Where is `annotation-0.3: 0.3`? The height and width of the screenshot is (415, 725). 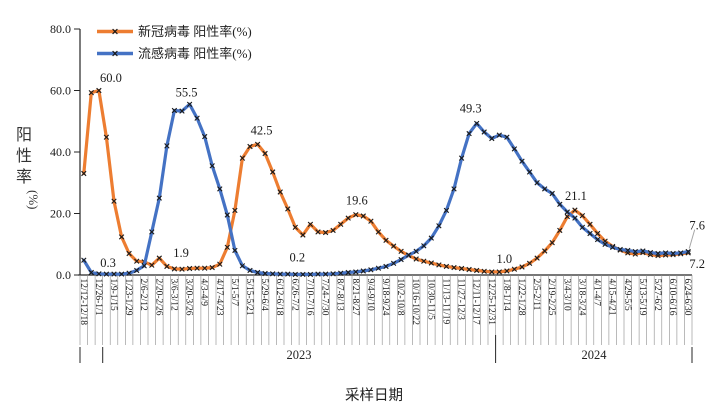
annotation-0.3: 0.3 is located at coordinates (108, 263).